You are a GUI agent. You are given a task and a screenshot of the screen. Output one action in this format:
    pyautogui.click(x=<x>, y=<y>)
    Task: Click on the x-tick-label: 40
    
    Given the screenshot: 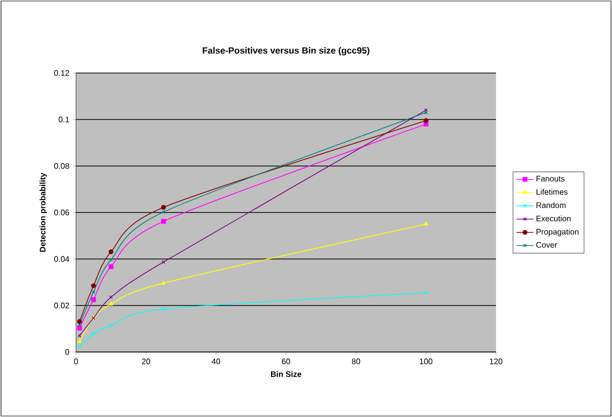 What is the action you would take?
    pyautogui.click(x=216, y=361)
    